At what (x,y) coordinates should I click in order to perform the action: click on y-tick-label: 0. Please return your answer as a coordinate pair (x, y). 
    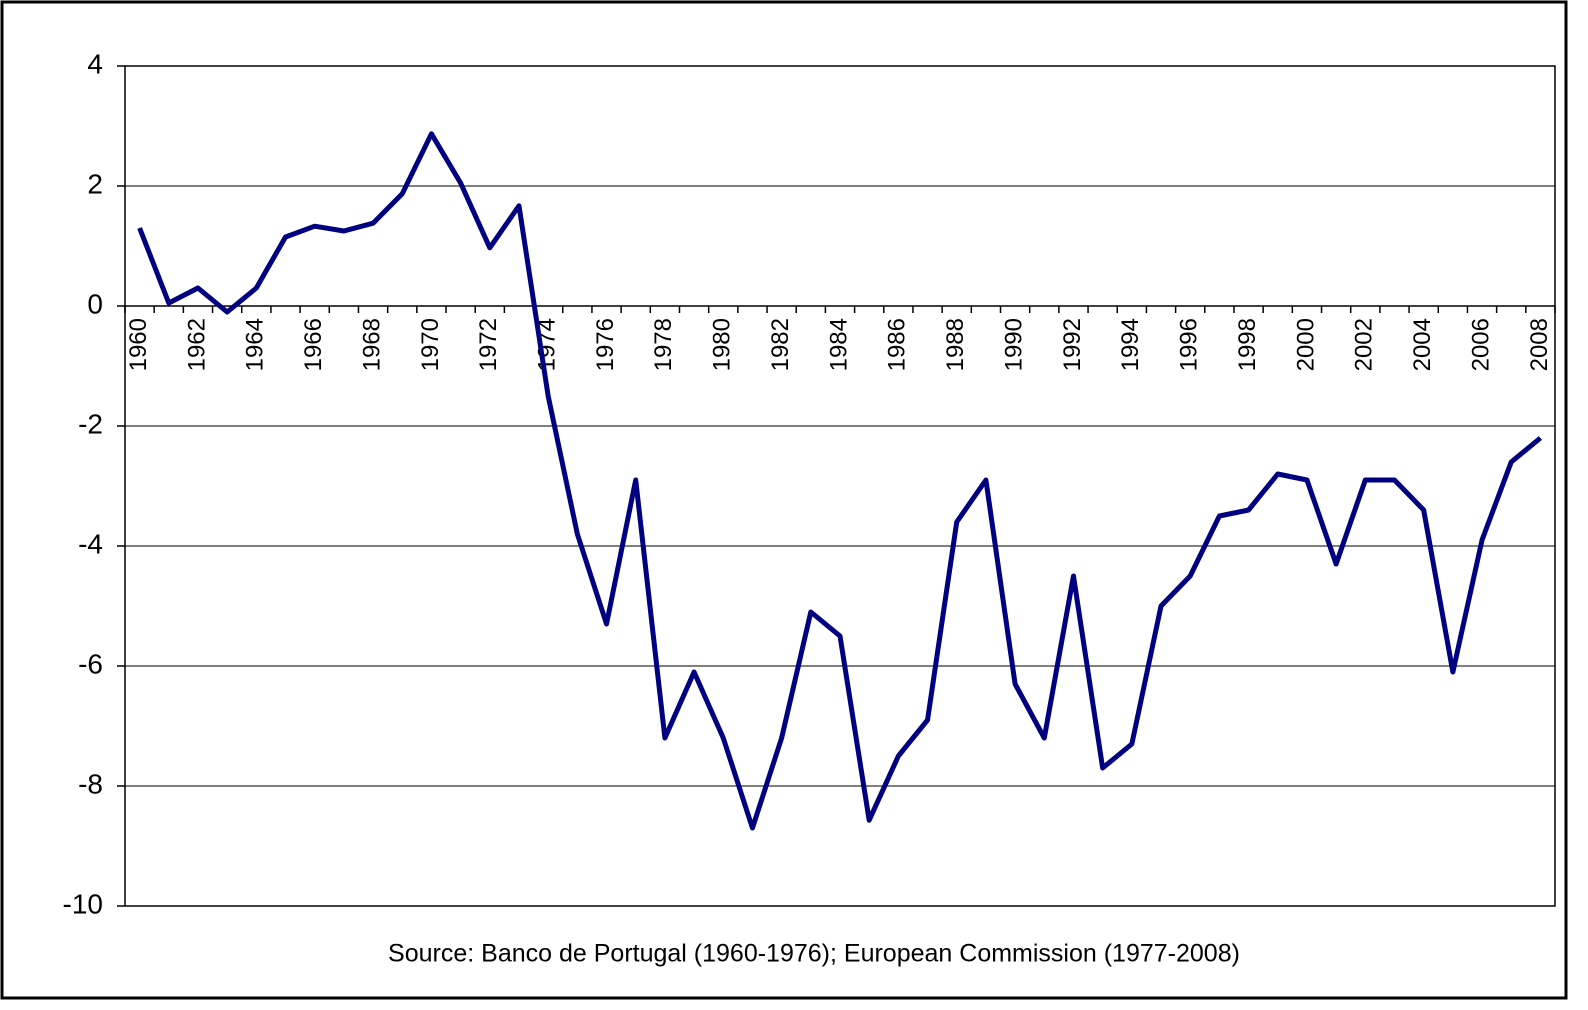
    Looking at the image, I should click on (95, 303).